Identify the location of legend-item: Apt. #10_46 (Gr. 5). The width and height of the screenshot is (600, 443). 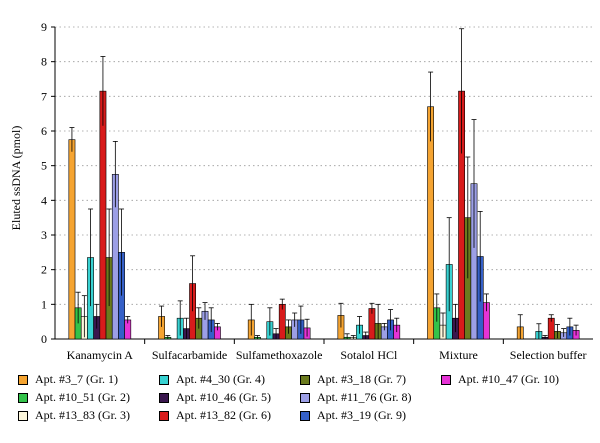
(215, 397).